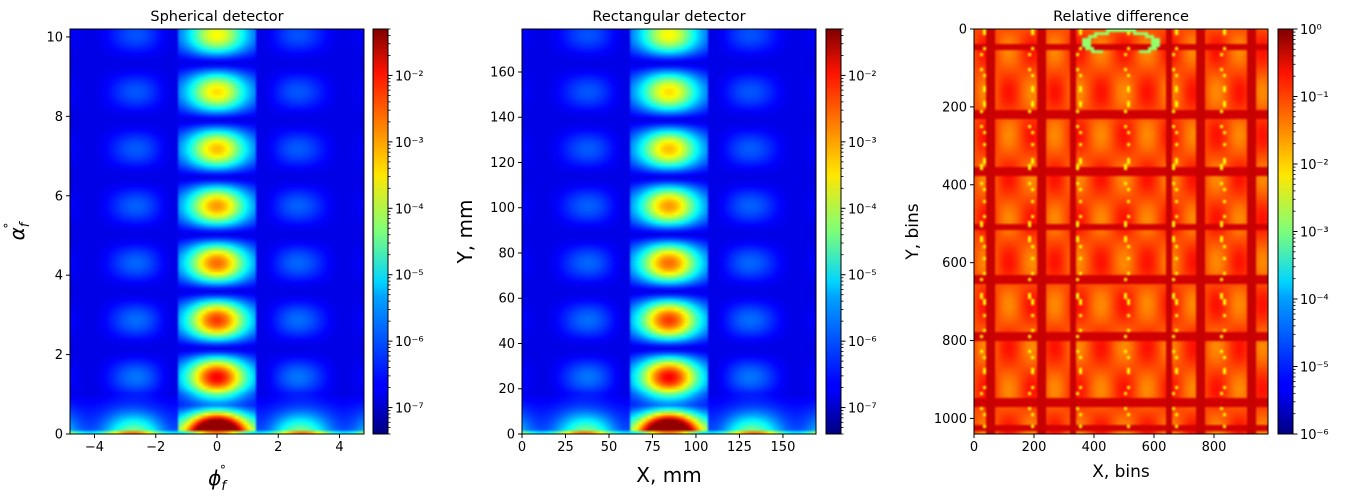 Image resolution: width=1349 pixels, height=501 pixels. I want to click on y-tick-label: 160, so click(502, 72).